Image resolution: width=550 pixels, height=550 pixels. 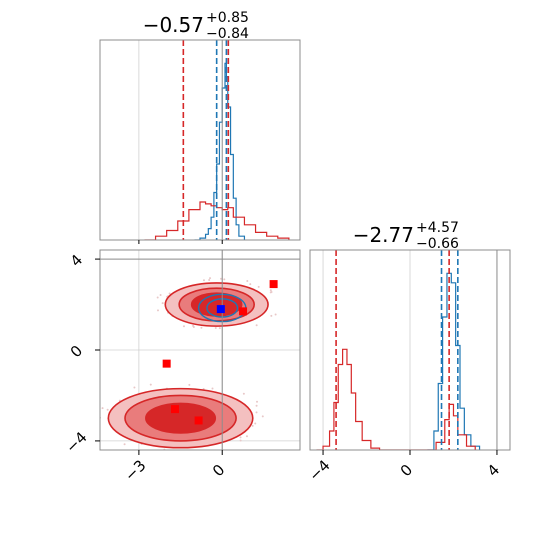 I want to click on param1-hist-plot-area, so click(x=407, y=350).